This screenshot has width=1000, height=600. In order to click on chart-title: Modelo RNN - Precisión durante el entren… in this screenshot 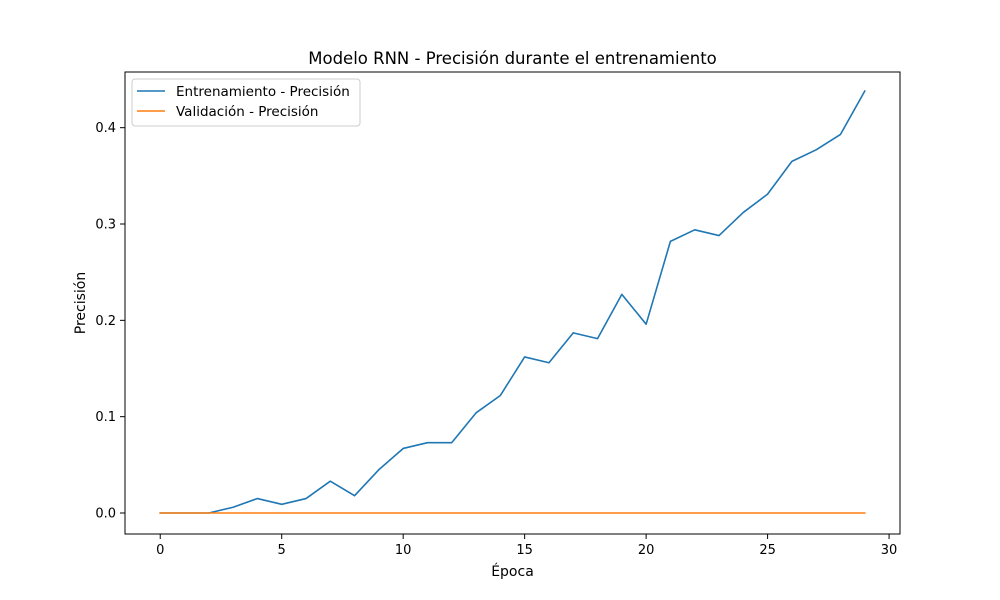, I will do `click(512, 58)`.